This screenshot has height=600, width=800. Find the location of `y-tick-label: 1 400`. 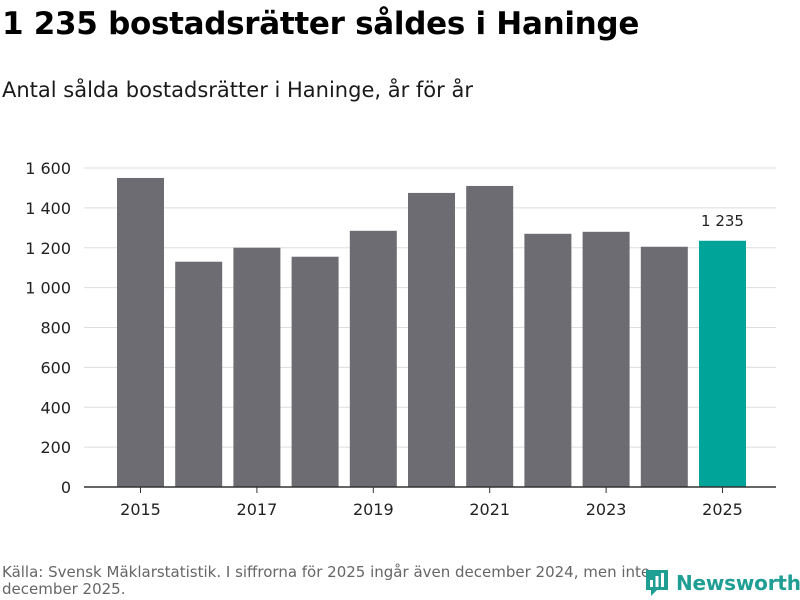

y-tick-label: 1 400 is located at coordinates (48, 208).